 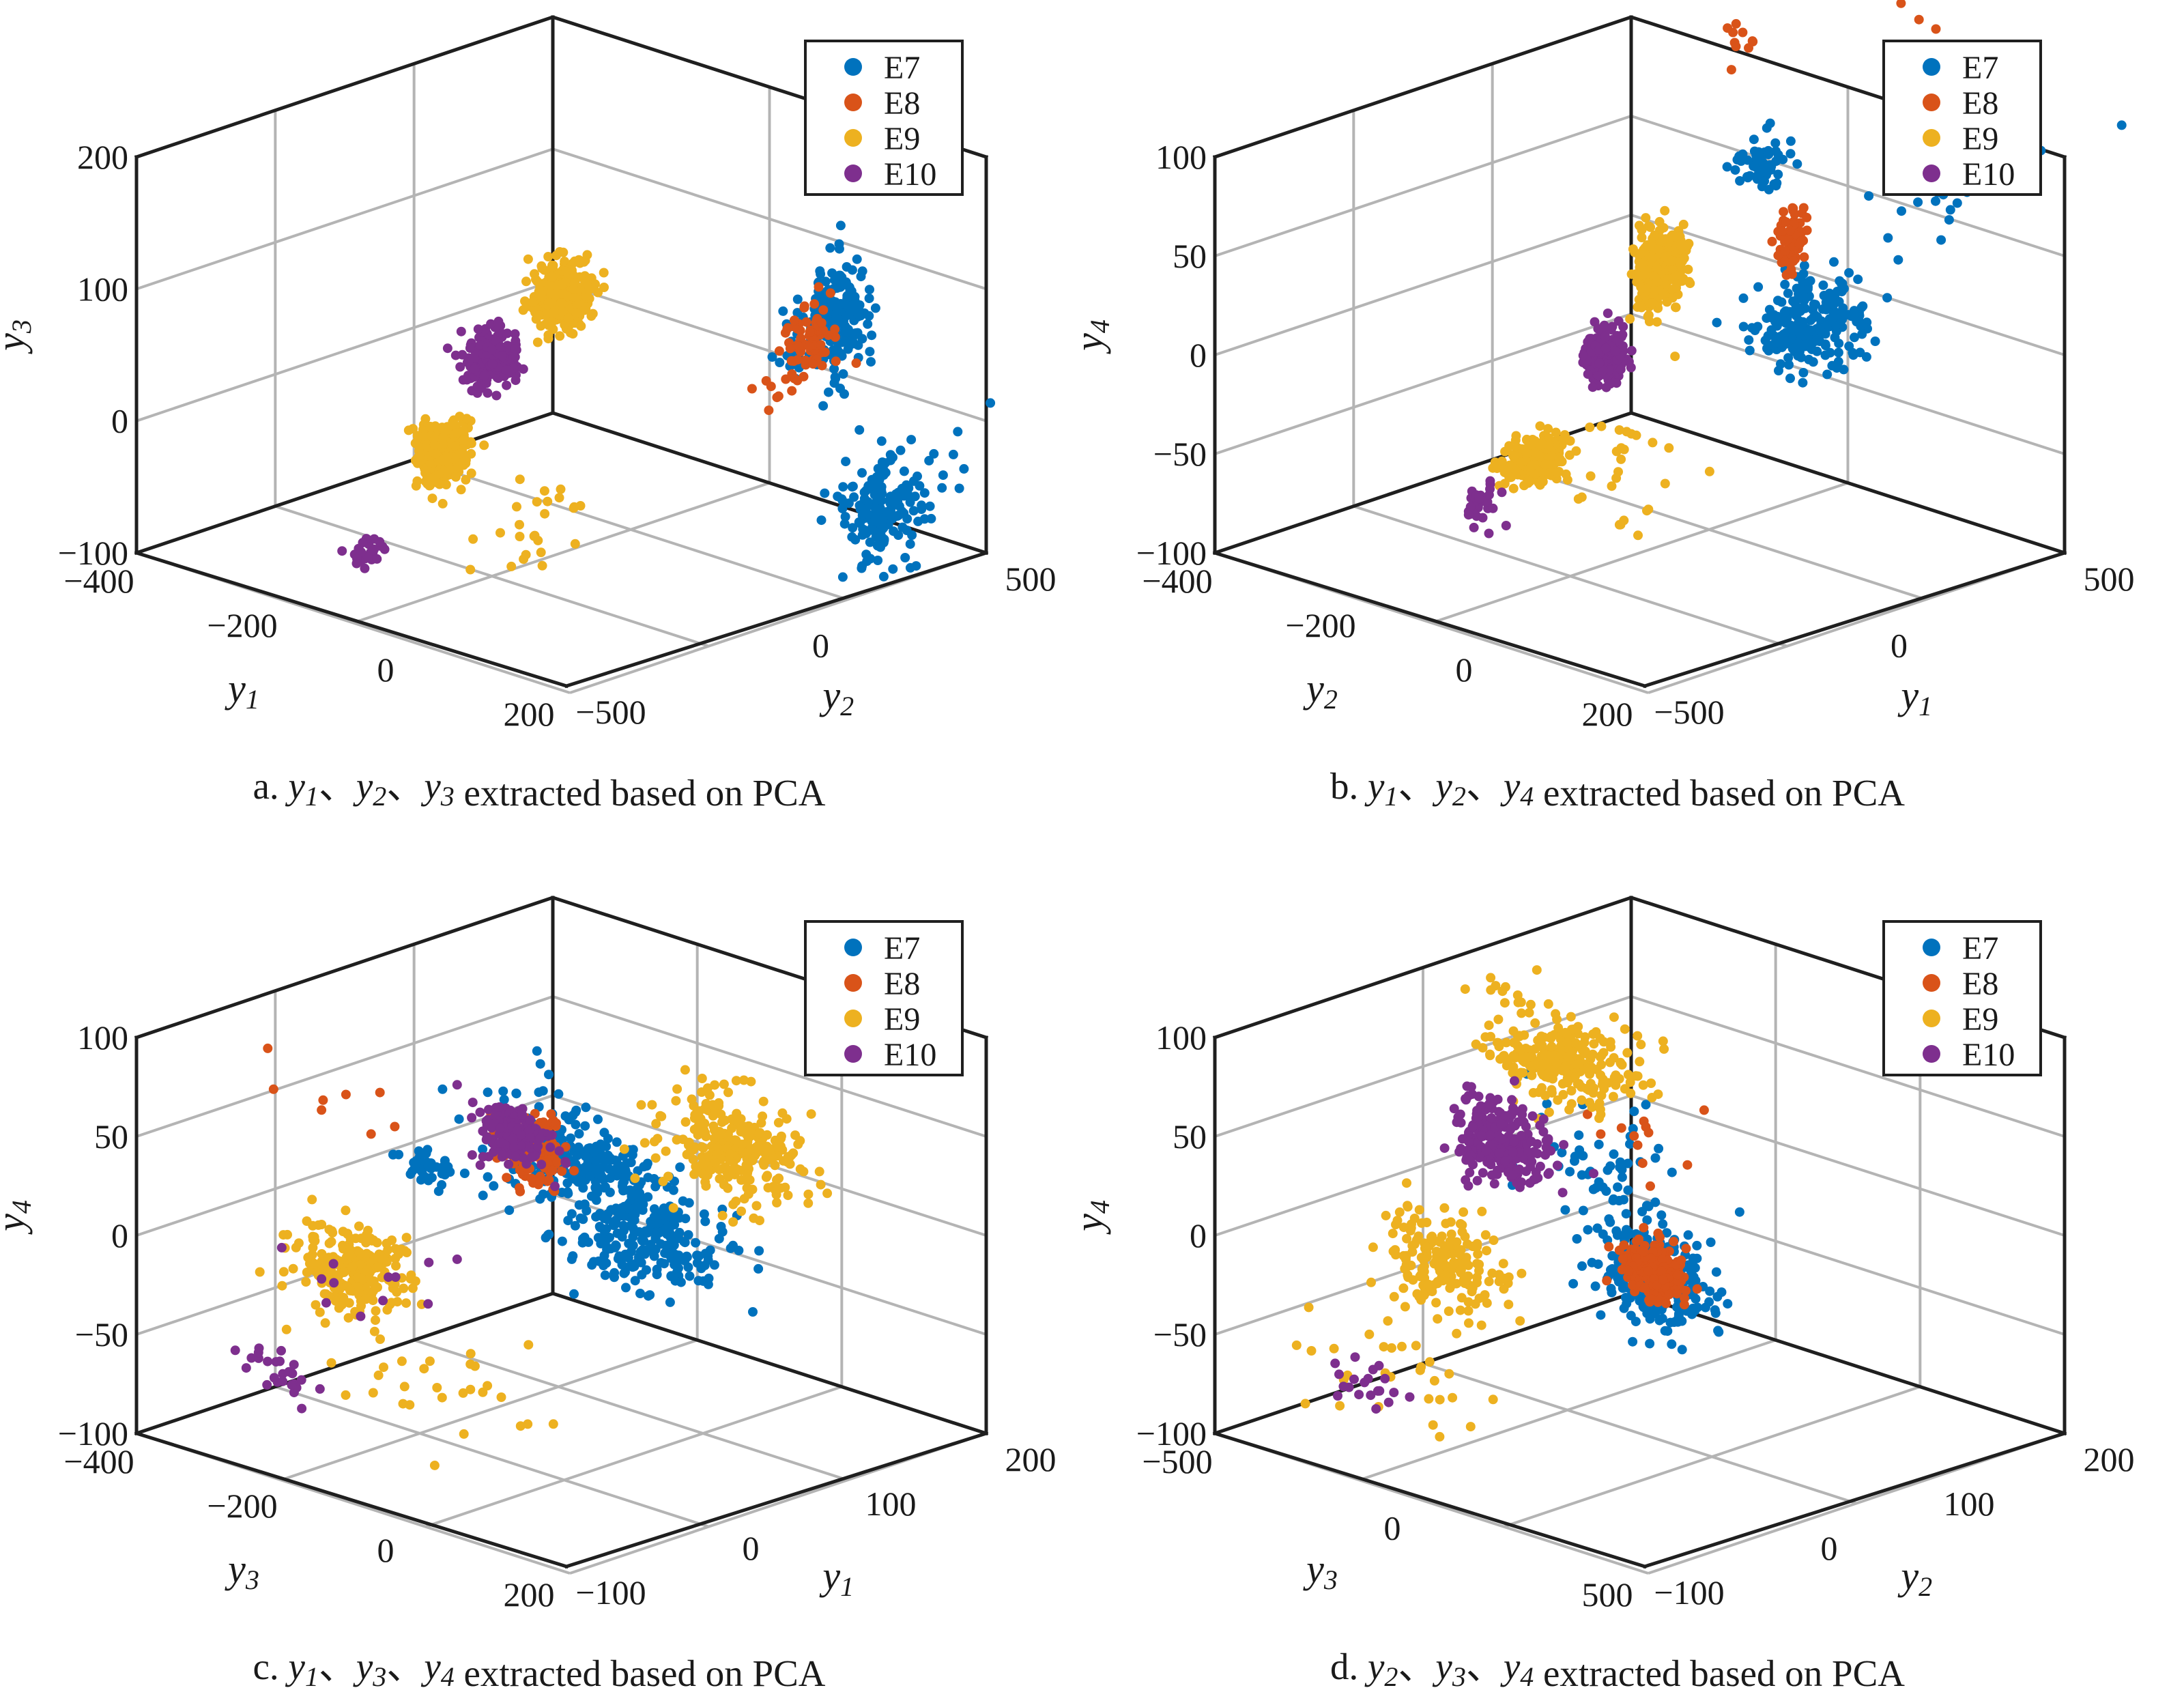 What do you see at coordinates (1320, 690) in the screenshot?
I see `x-axis-label: y2` at bounding box center [1320, 690].